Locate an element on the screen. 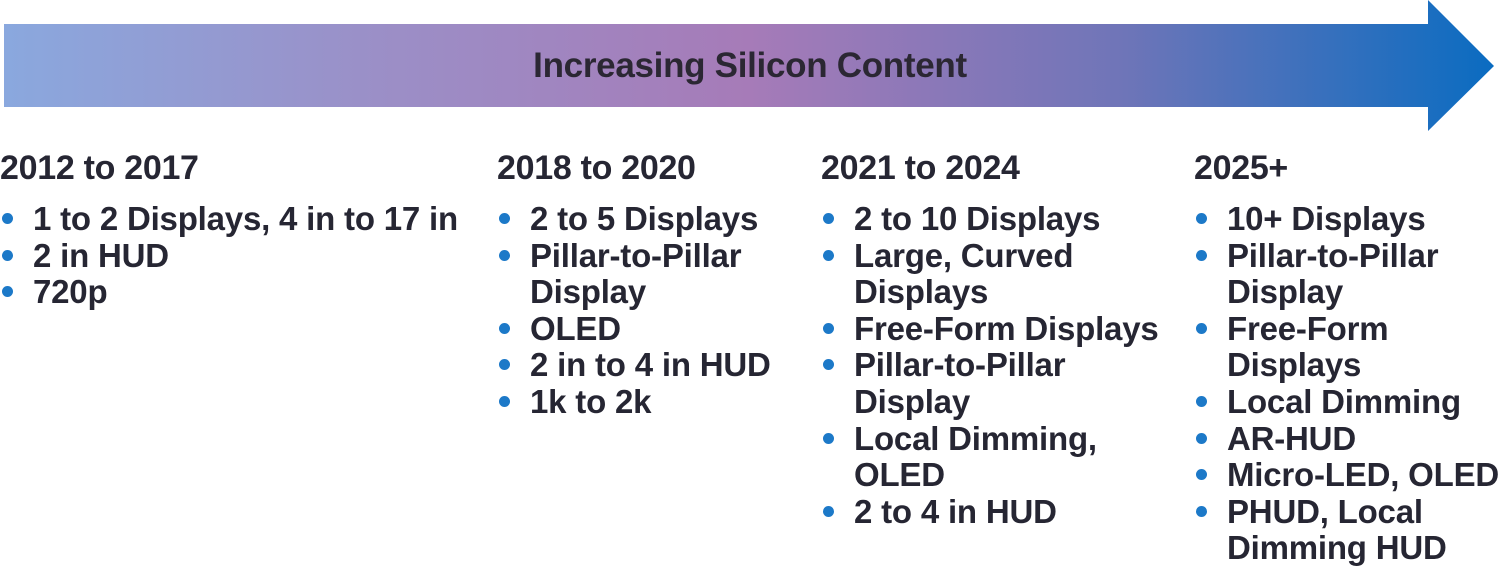 This screenshot has width=1500, height=571. list-item-text: 2 in to 4 in HUD is located at coordinates (650, 365).